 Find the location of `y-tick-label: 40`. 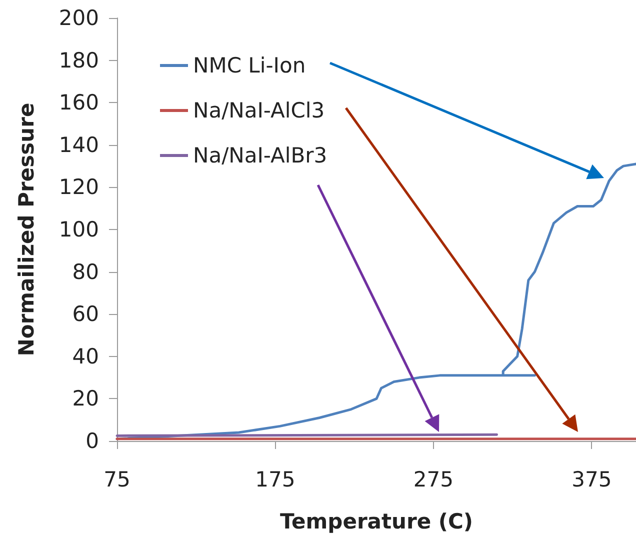

y-tick-label: 40 is located at coordinates (85, 356).